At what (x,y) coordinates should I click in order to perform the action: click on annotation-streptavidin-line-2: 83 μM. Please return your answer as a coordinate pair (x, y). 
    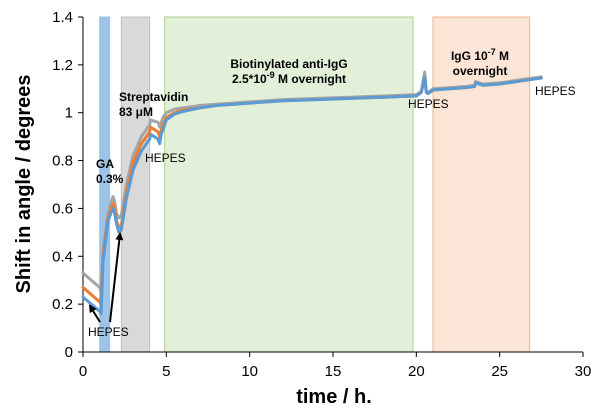
    Looking at the image, I should click on (136, 112).